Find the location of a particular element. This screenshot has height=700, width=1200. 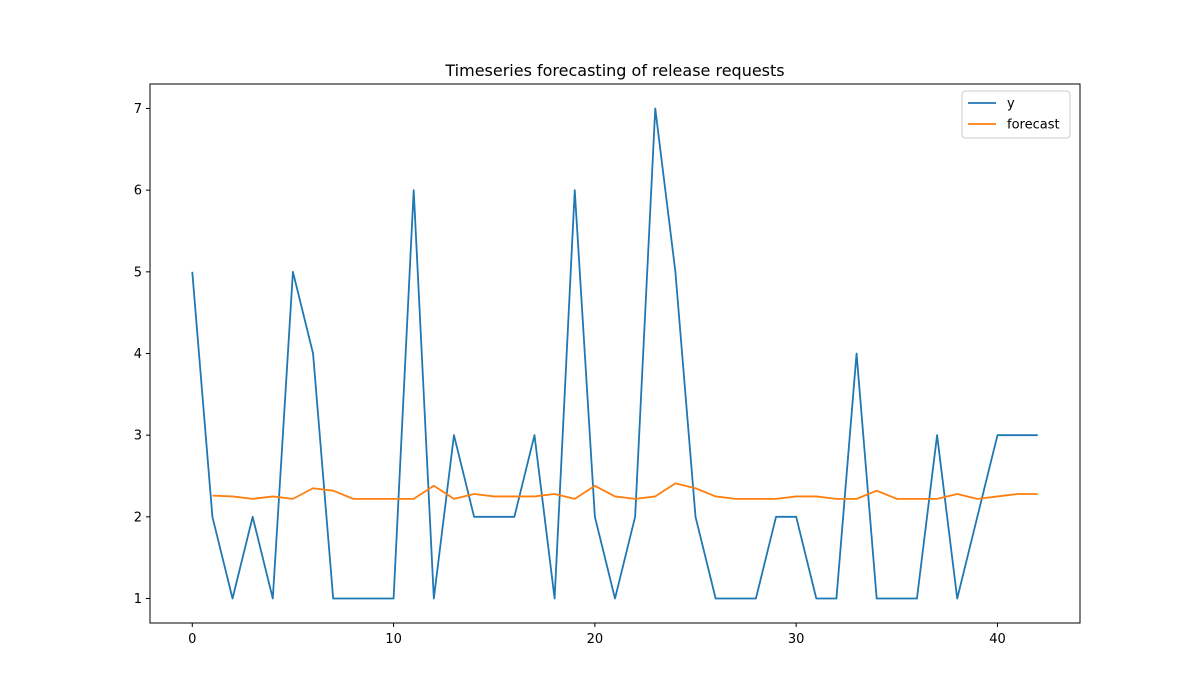

y-tick-label: 5 is located at coordinates (138, 272).